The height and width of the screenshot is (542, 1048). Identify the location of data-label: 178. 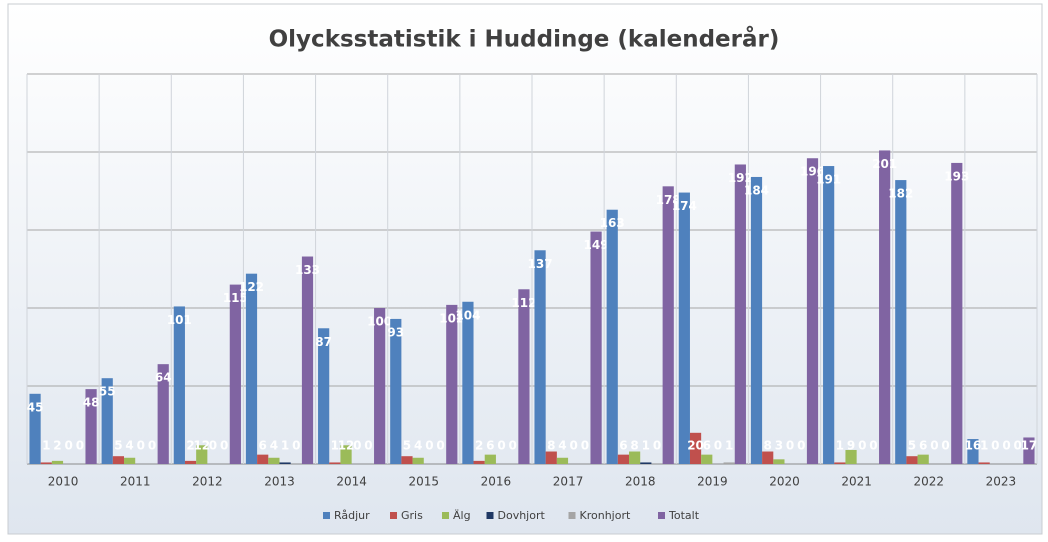
(668, 200).